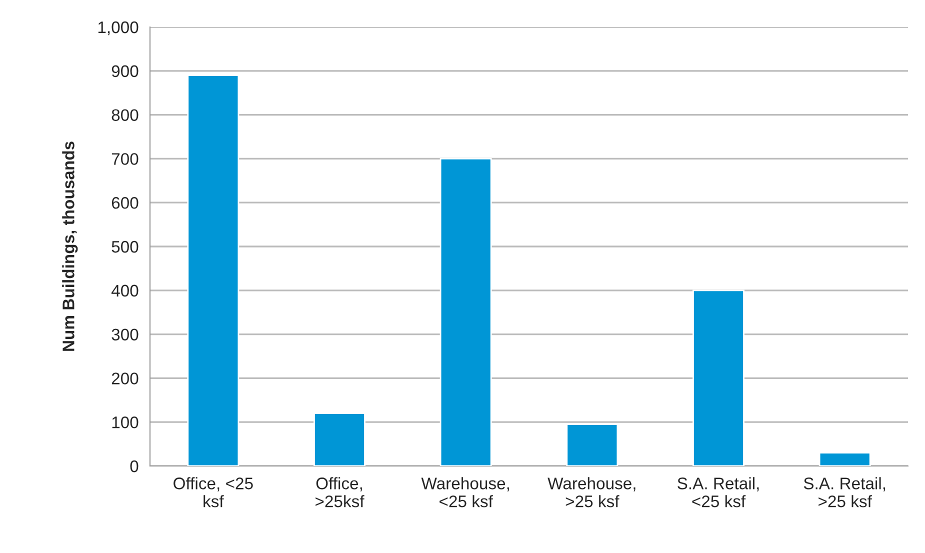 This screenshot has width=925, height=553. I want to click on x-tick-label: Warehouse, <25 ksf, so click(465, 492).